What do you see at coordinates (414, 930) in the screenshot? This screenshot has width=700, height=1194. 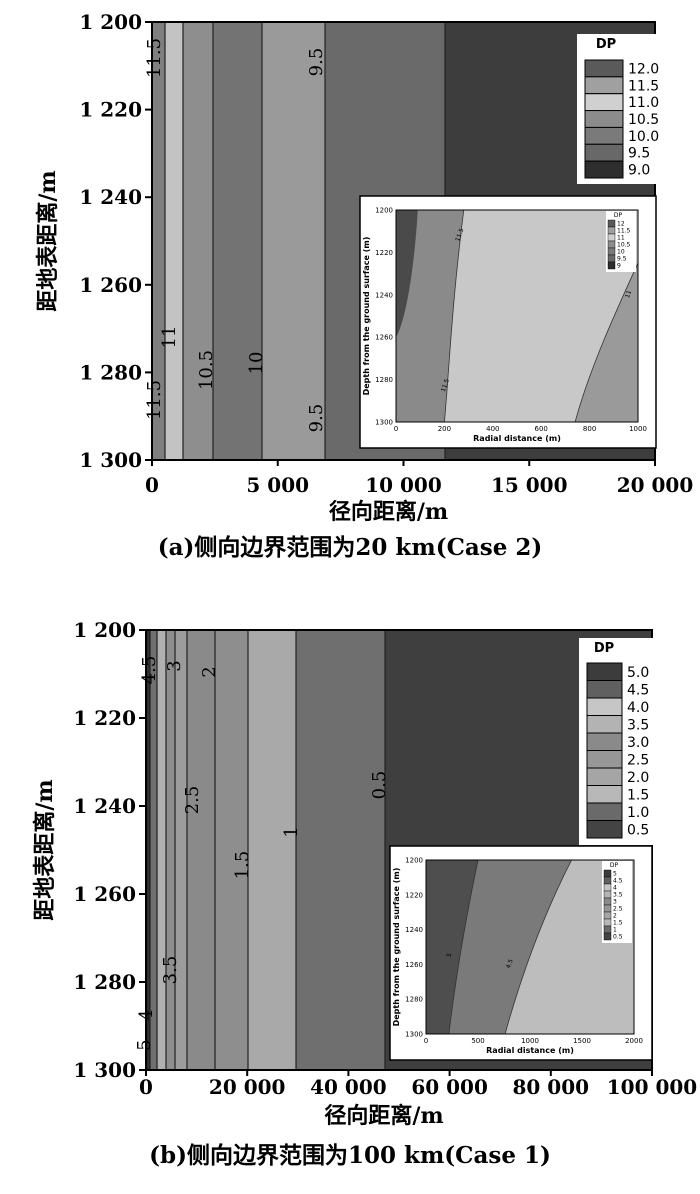 I see `inset-y-tick-label: 1240` at bounding box center [414, 930].